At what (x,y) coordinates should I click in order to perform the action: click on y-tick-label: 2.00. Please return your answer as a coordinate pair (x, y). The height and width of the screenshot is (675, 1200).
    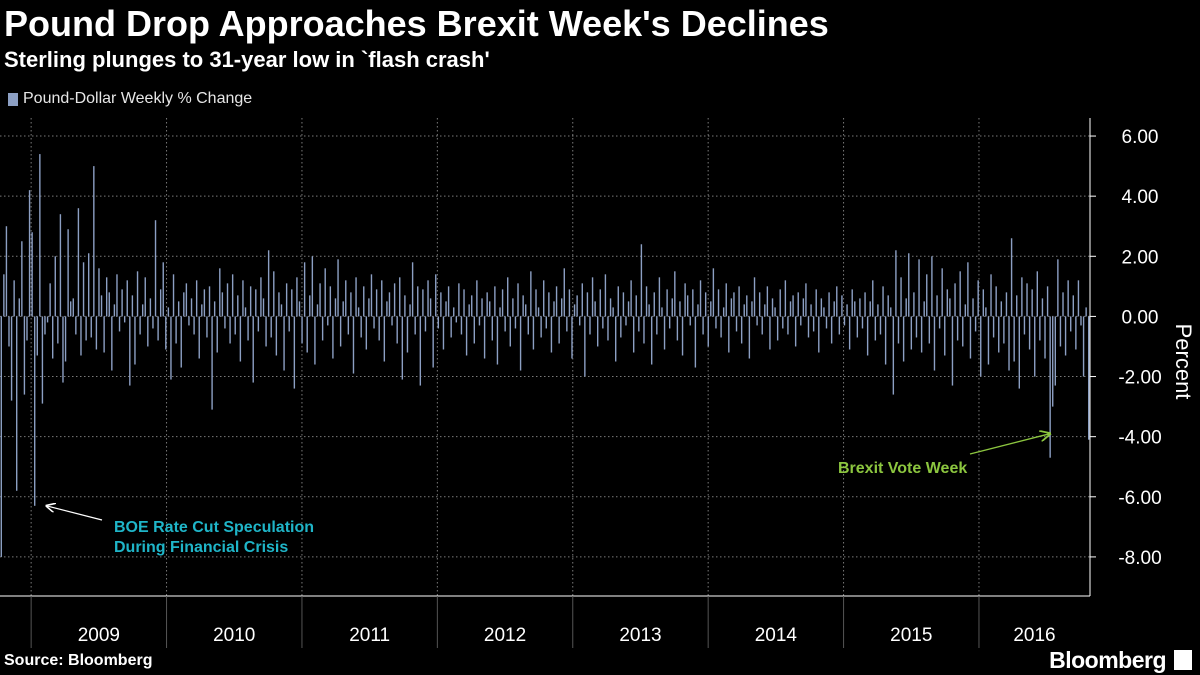
    Looking at the image, I should click on (1140, 257).